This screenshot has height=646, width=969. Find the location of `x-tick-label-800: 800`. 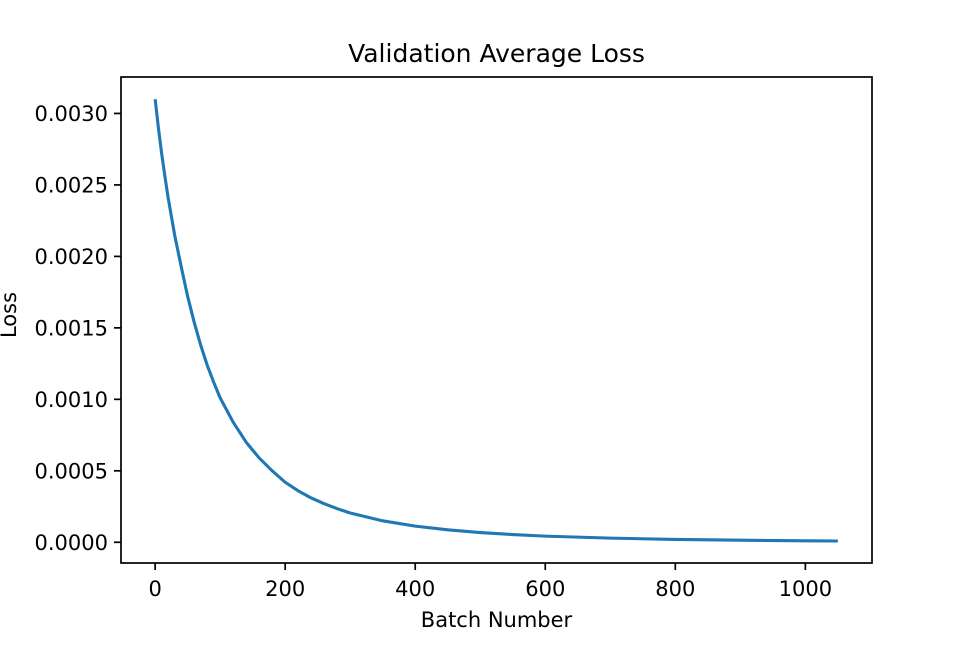

x-tick-label-800: 800 is located at coordinates (675, 589).